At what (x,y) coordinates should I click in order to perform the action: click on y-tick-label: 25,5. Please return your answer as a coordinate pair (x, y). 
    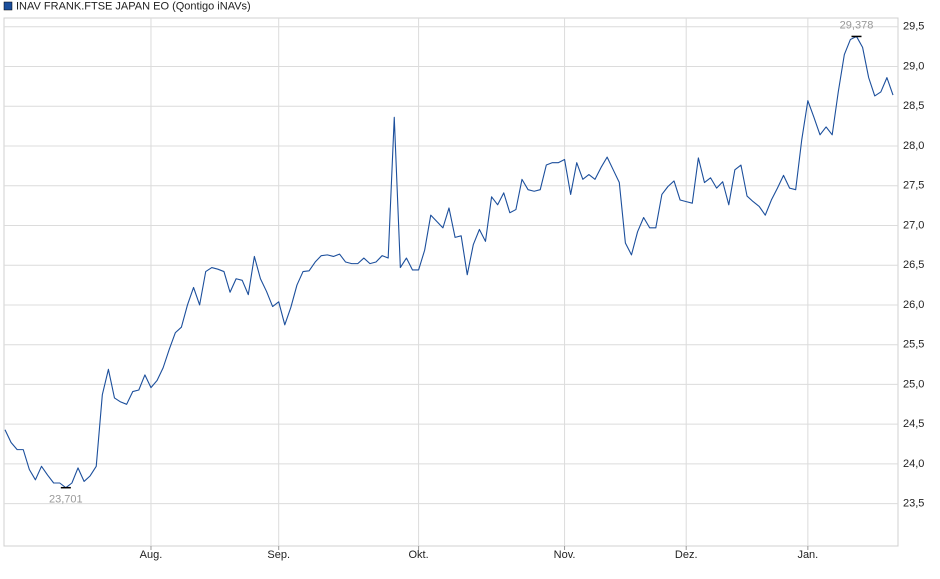
    Looking at the image, I should click on (913, 345).